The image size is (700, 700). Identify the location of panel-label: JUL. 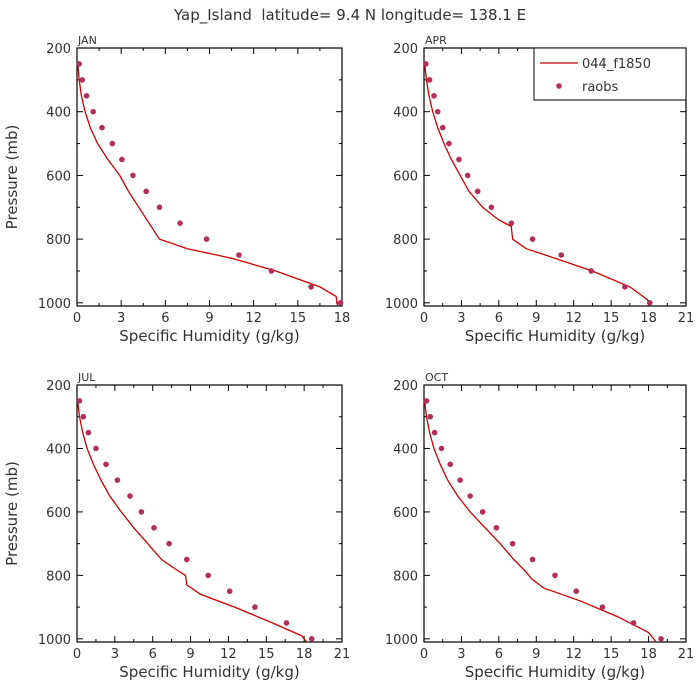
(86, 377).